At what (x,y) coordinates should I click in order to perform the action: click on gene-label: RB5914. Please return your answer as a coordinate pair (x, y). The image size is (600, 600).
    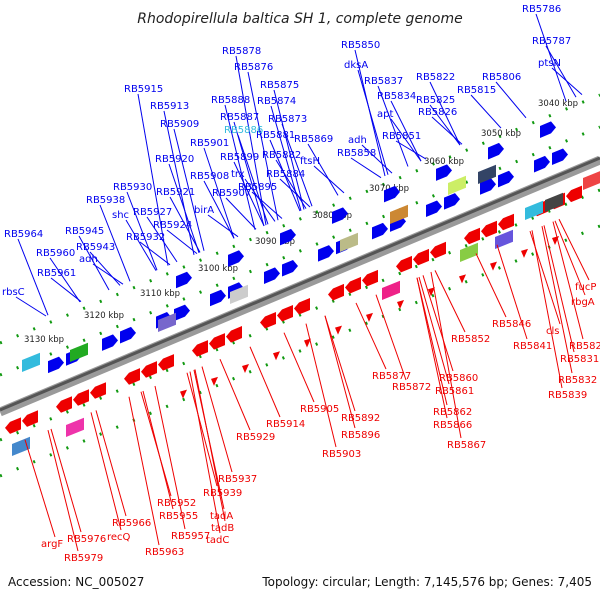
    Looking at the image, I should click on (285, 424).